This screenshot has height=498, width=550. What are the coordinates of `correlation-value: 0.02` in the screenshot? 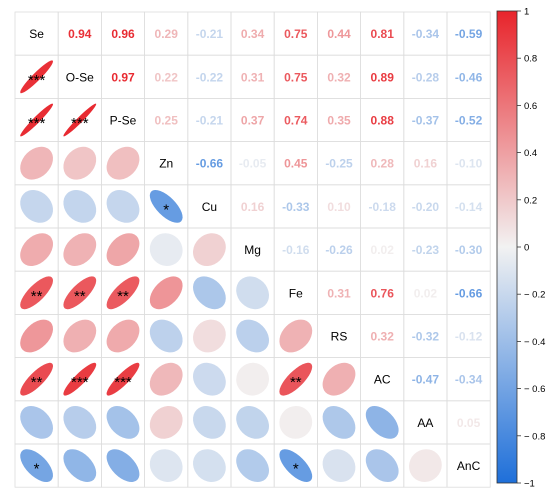 It's located at (383, 250).